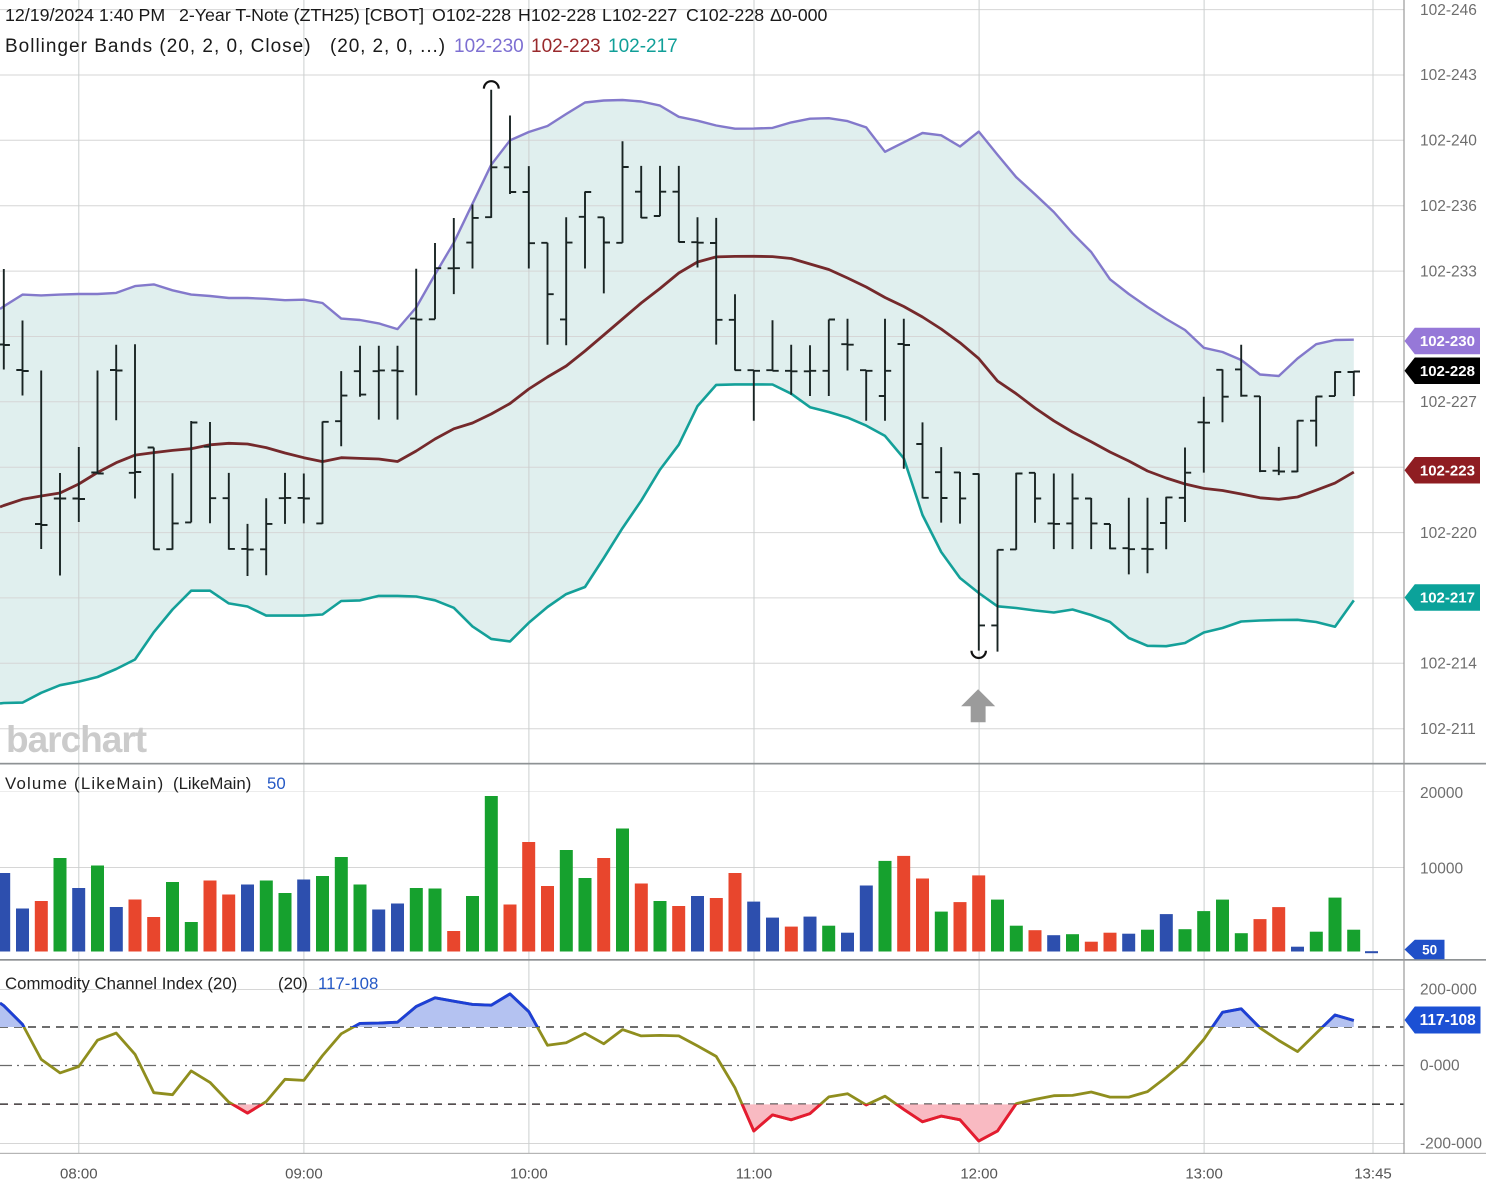 This screenshot has height=1196, width=1486. Describe the element at coordinates (1447, 598) in the screenshot. I see `svg-text: 102-217` at that location.